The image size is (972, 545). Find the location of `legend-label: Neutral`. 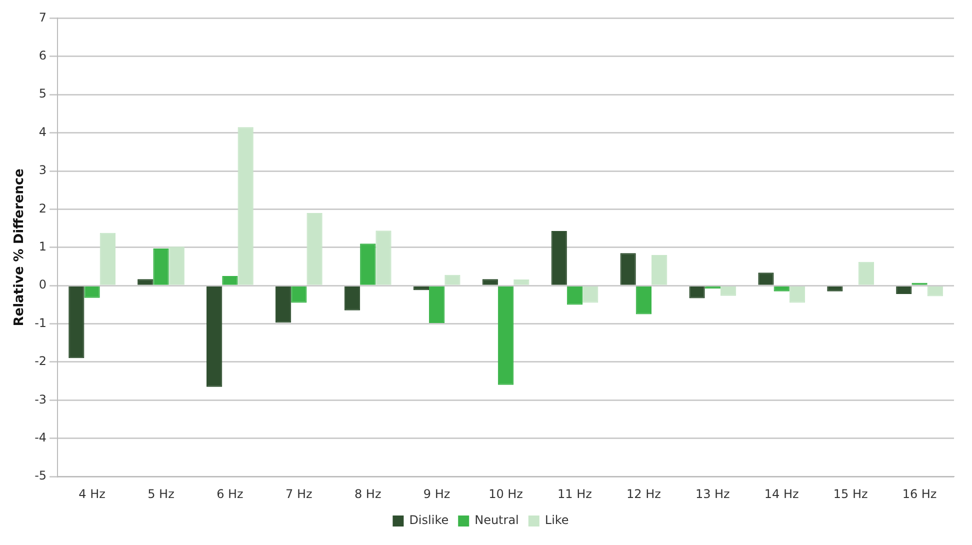

legend-label: Neutral is located at coordinates (496, 520).